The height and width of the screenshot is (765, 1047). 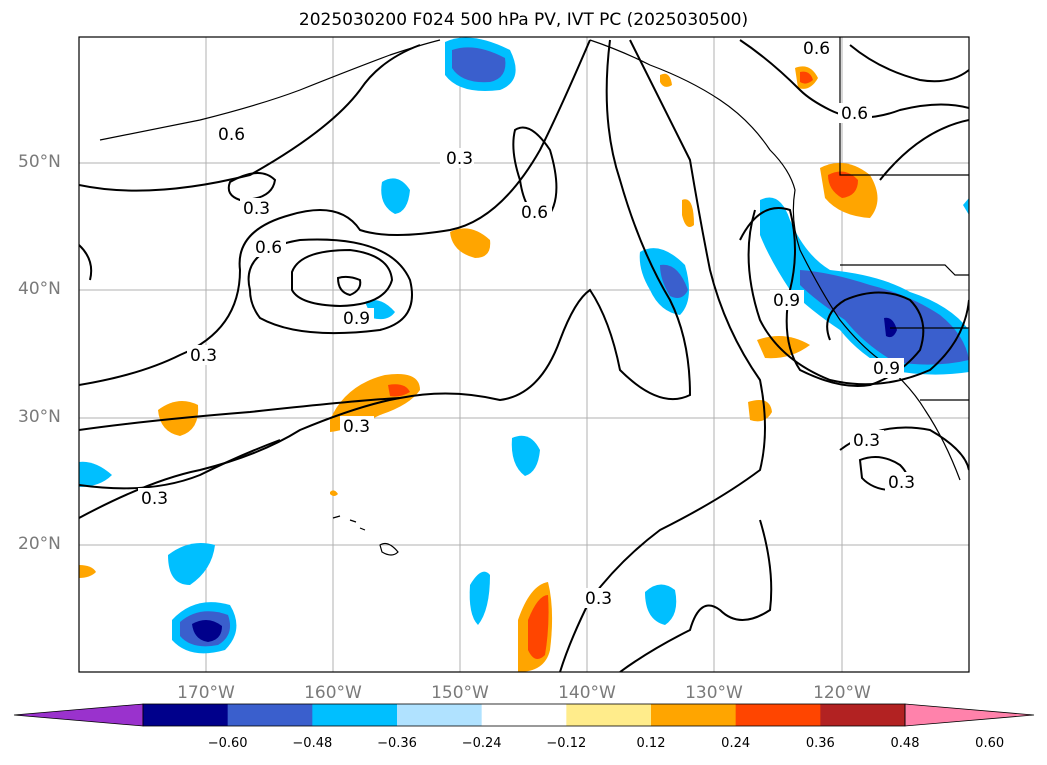 What do you see at coordinates (39, 417) in the screenshot?
I see `lat-label: 30°N` at bounding box center [39, 417].